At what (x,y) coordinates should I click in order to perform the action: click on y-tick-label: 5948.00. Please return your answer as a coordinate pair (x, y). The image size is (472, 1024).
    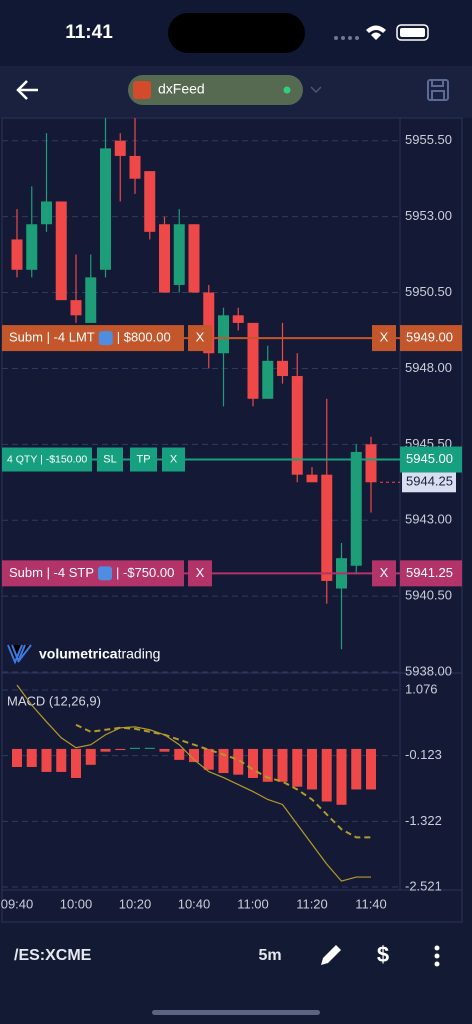
    Looking at the image, I should click on (428, 367).